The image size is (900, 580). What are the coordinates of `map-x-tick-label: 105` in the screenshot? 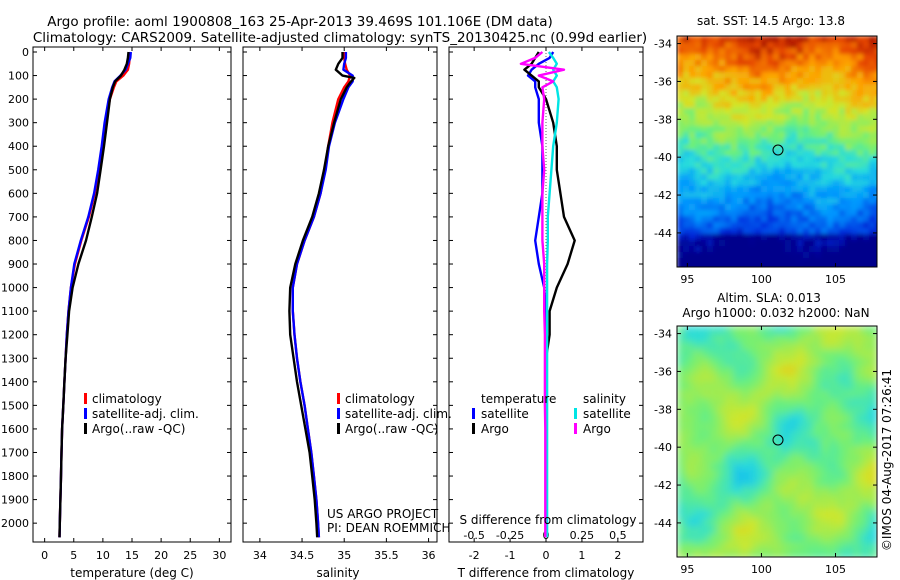 It's located at (835, 279).